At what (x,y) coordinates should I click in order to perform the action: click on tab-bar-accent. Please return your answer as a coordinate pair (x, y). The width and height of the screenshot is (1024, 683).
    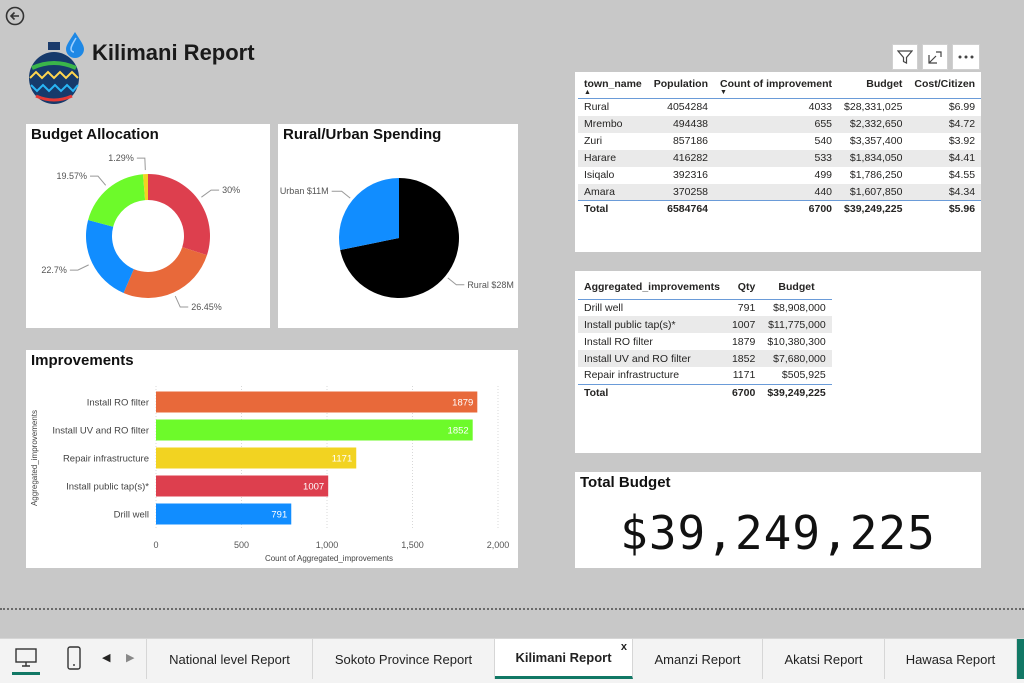
    Looking at the image, I should click on (1020, 659).